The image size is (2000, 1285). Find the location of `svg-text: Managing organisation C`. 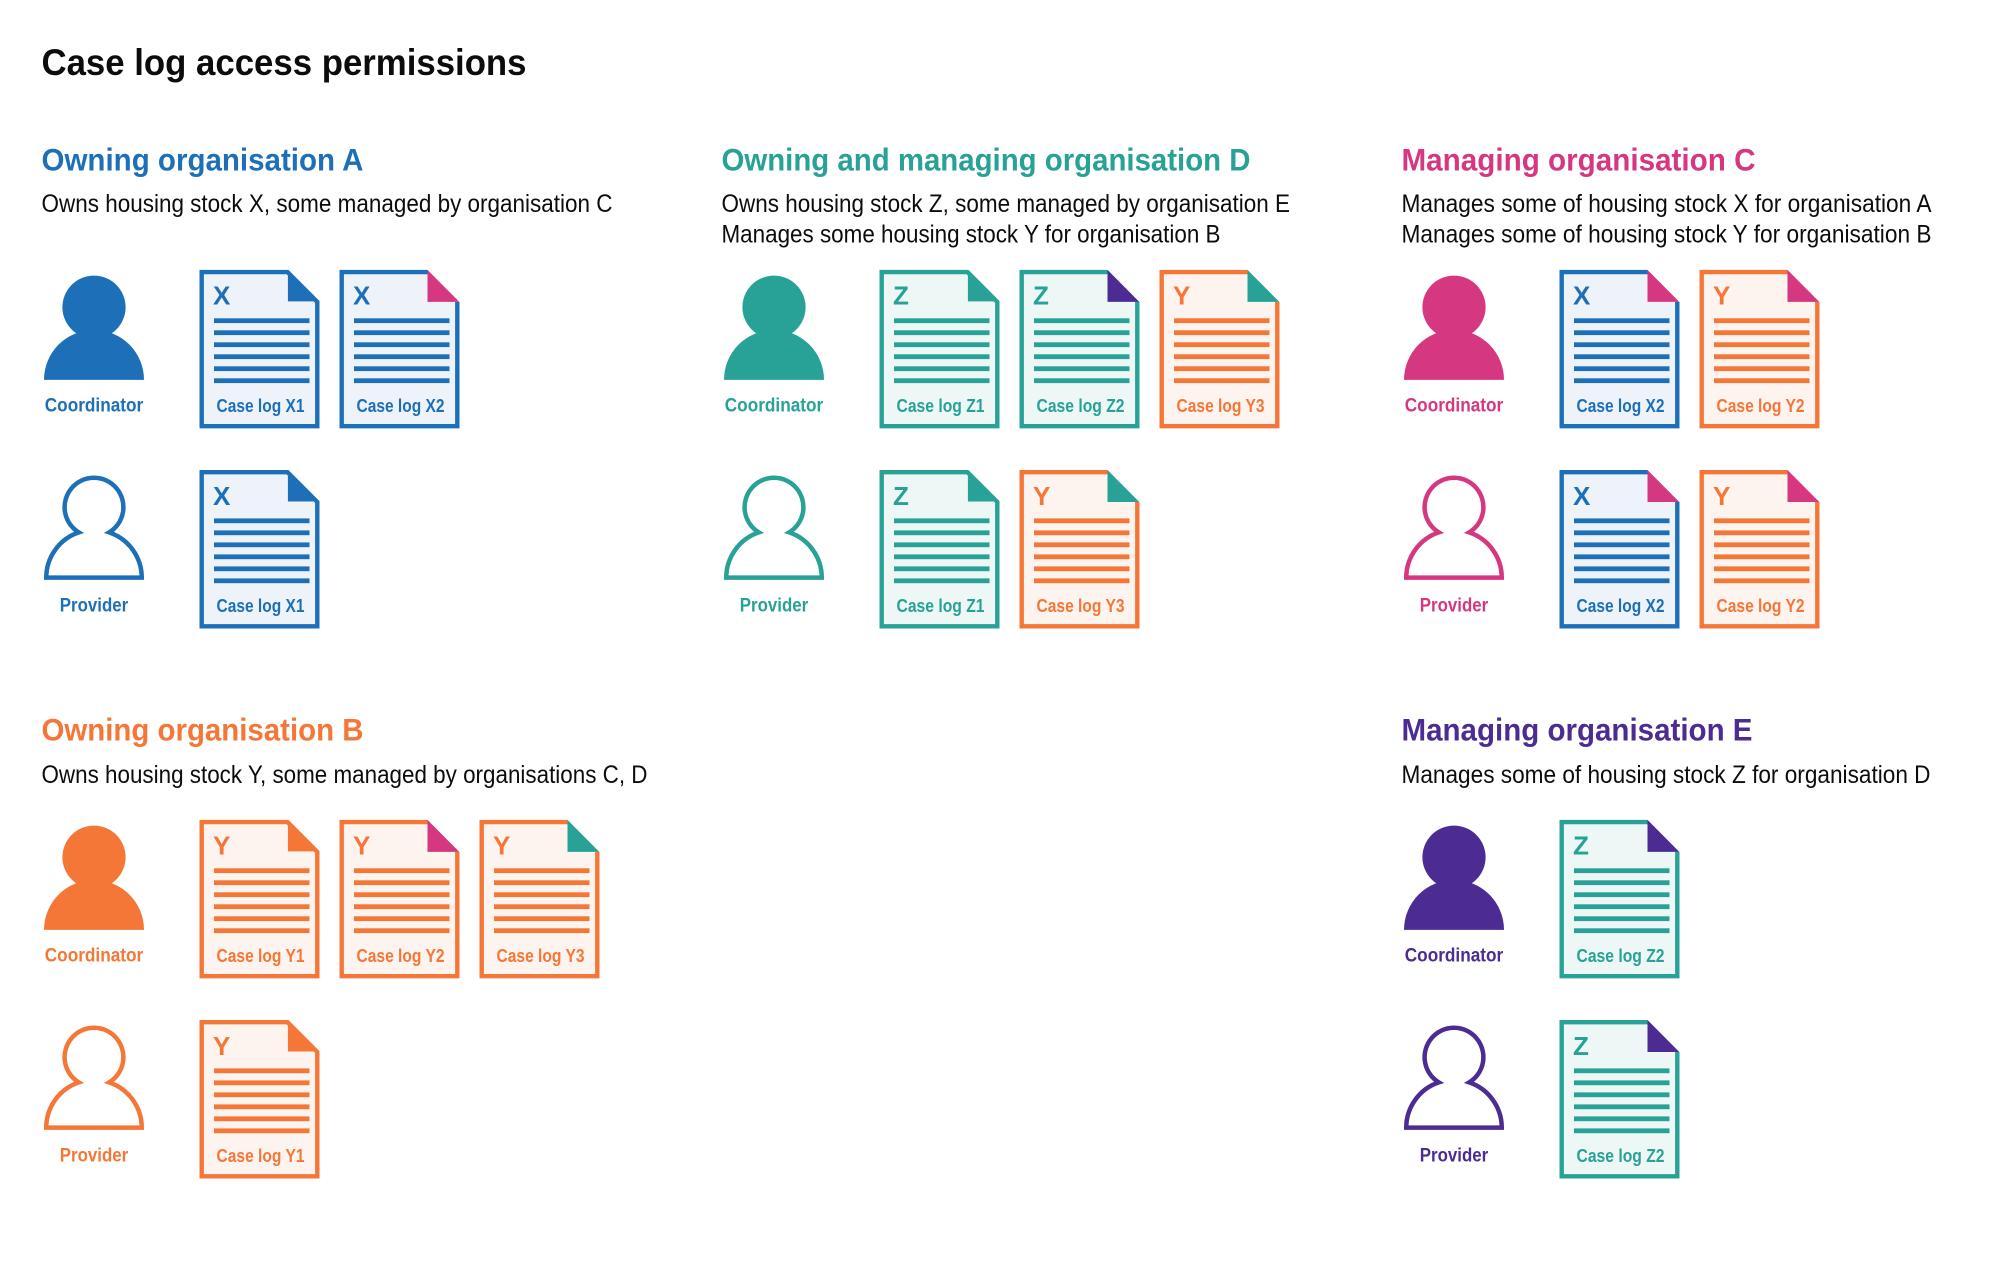

svg-text: Managing organisation C is located at coordinates (1579, 160).